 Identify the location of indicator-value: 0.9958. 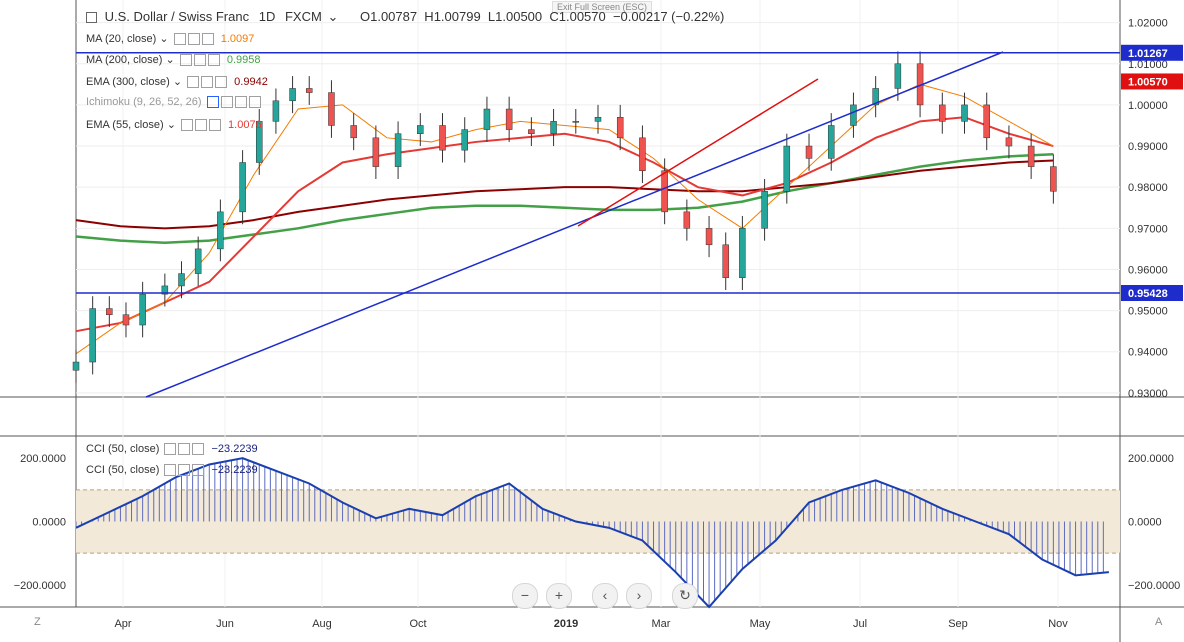
(243, 60).